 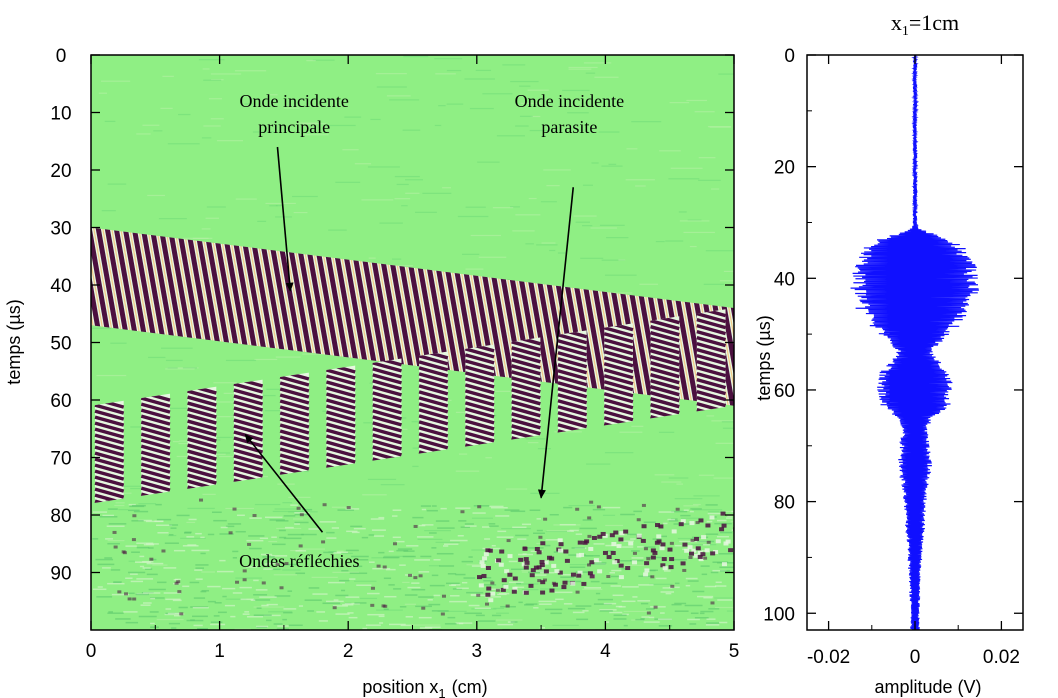 What do you see at coordinates (419, 557) in the screenshot?
I see `band-parasitic` at bounding box center [419, 557].